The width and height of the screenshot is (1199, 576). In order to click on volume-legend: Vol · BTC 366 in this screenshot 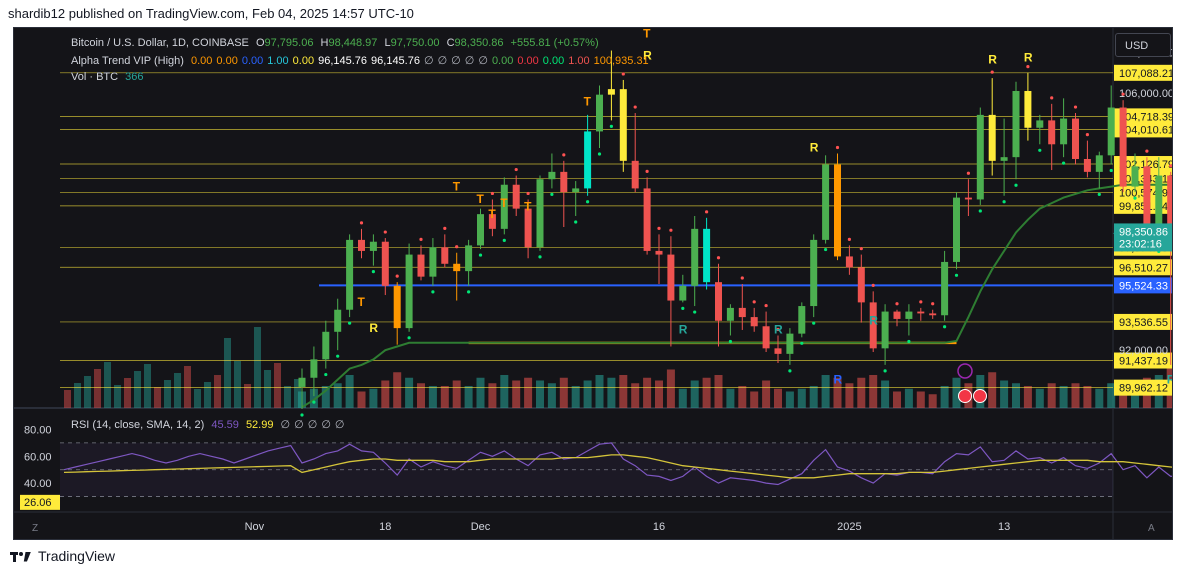, I will do `click(109, 77)`.